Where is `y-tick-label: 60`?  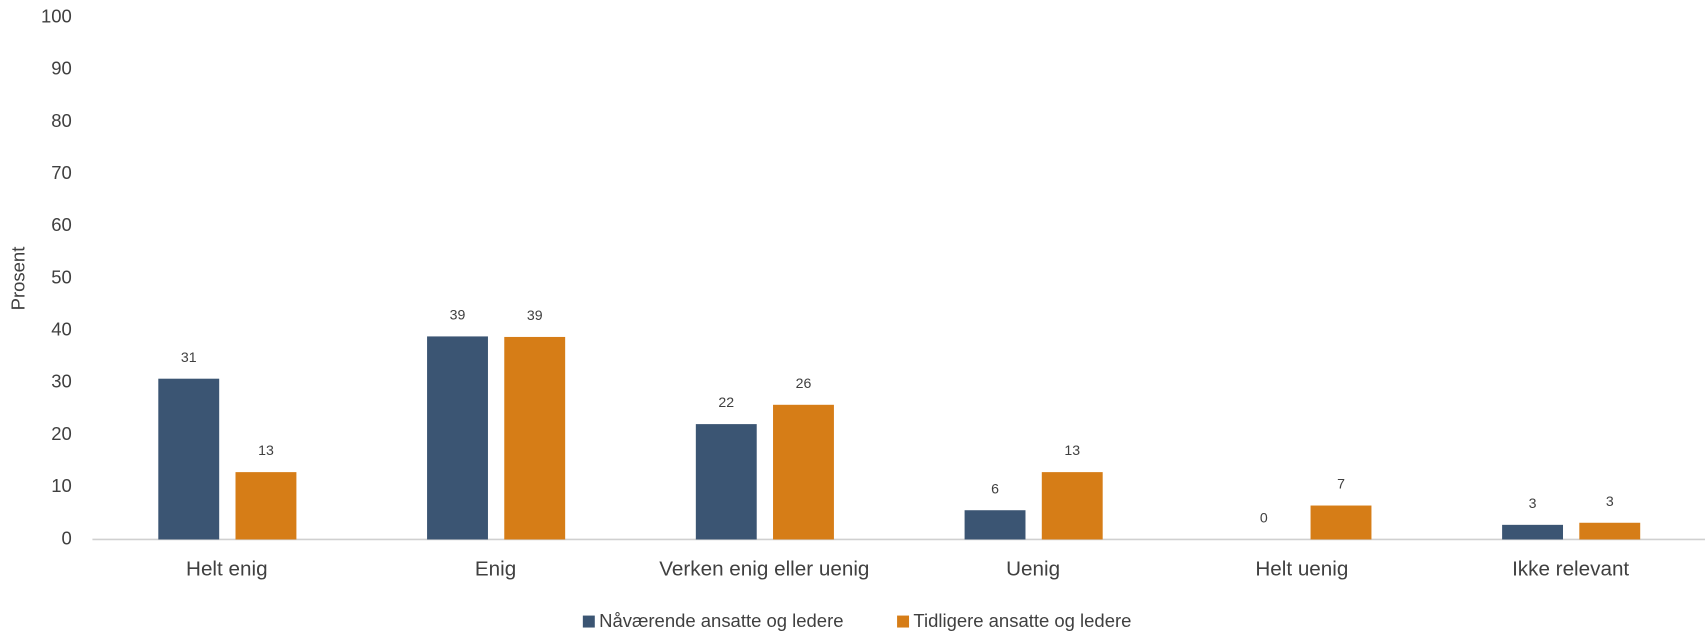 y-tick-label: 60 is located at coordinates (61, 224).